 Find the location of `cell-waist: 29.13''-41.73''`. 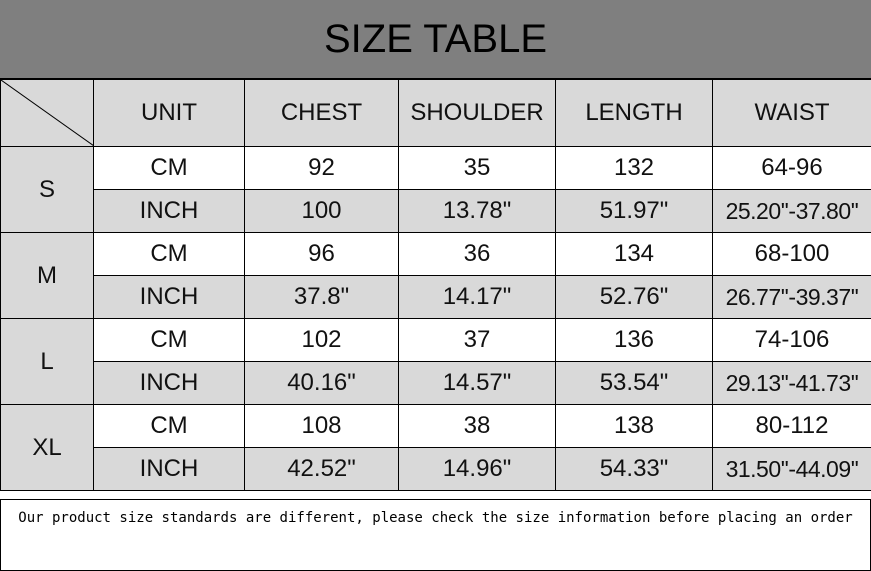

cell-waist: 29.13''-41.73'' is located at coordinates (791, 383).